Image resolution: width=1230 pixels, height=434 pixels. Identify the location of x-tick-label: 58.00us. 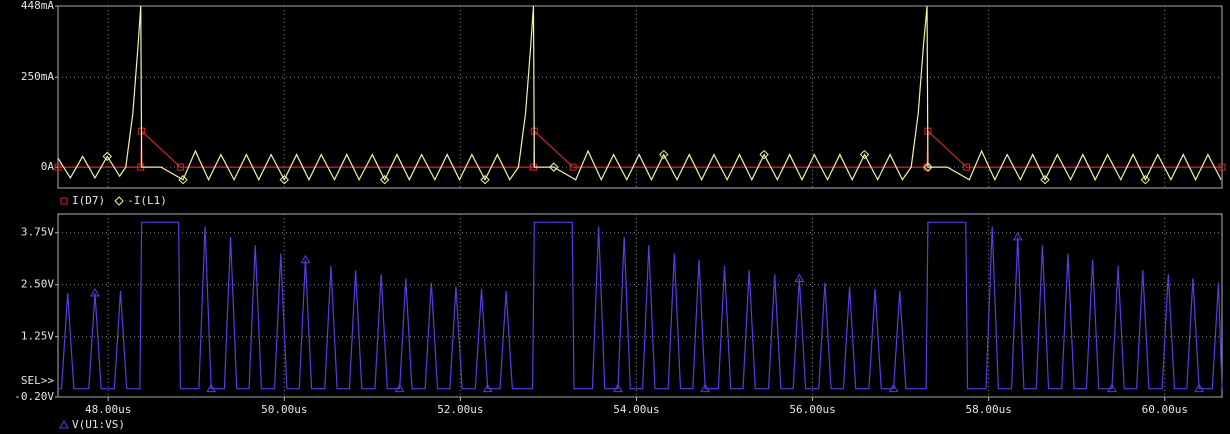
(988, 409).